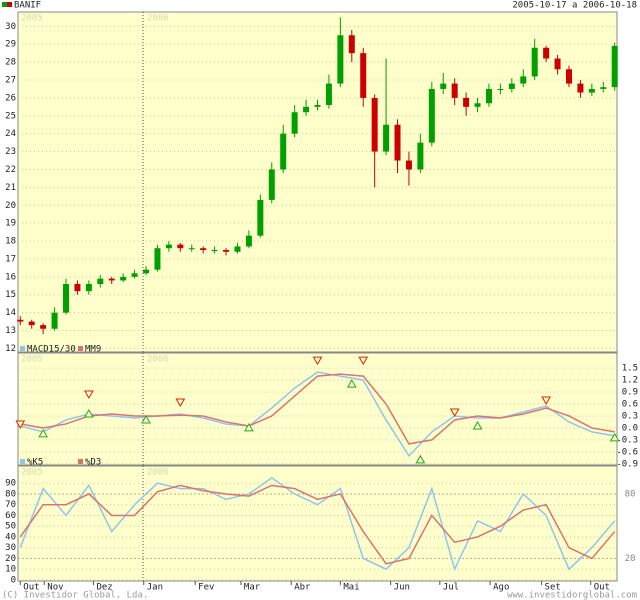 The height and width of the screenshot is (600, 640). Describe the element at coordinates (13, 580) in the screenshot. I see `y-tick-label: 0` at that location.